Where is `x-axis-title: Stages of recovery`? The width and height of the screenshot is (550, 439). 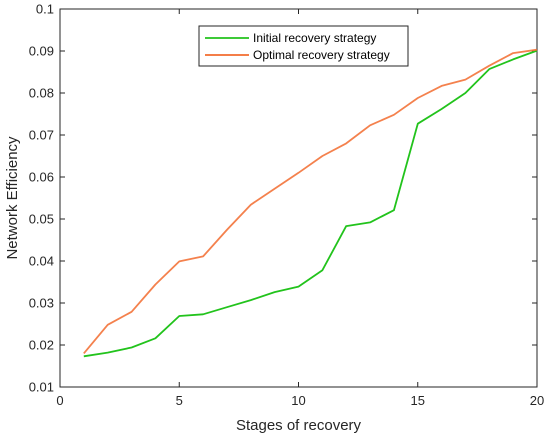
x-axis-title: Stages of recovery is located at coordinates (299, 425).